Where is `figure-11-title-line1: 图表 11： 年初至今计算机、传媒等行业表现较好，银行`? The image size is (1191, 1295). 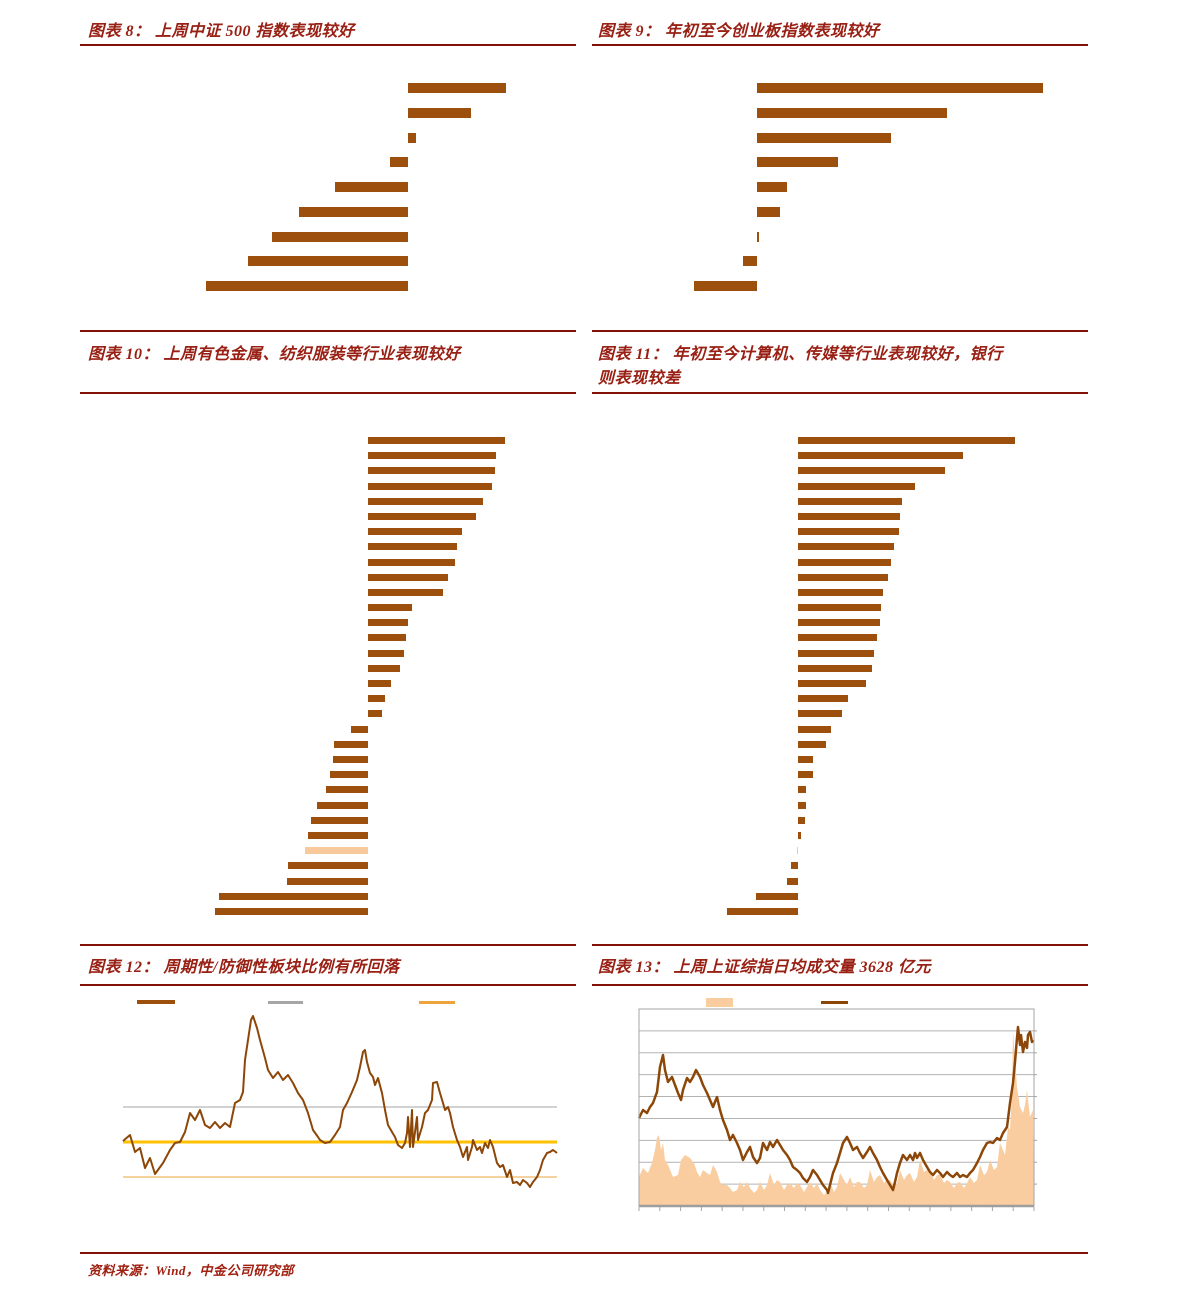
figure-11-title-line1: 图表 11： 年初至今计算机、传媒等行业表现较好，银行 is located at coordinates (800, 354).